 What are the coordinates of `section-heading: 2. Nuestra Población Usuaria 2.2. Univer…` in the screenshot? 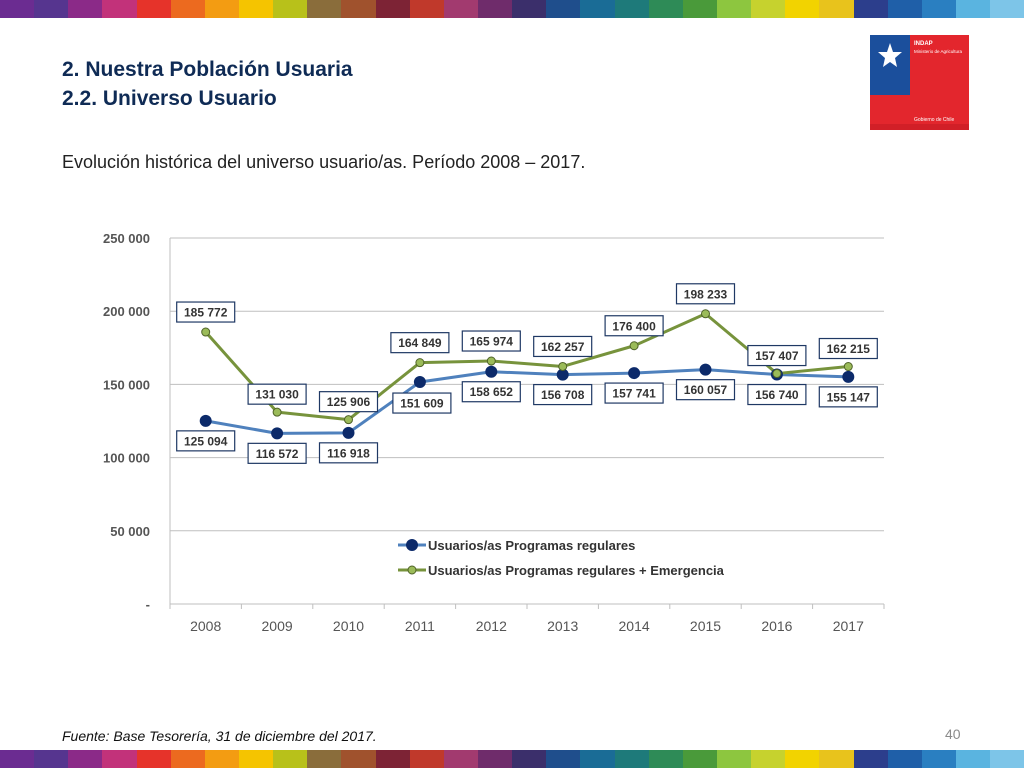 It's located at (207, 84).